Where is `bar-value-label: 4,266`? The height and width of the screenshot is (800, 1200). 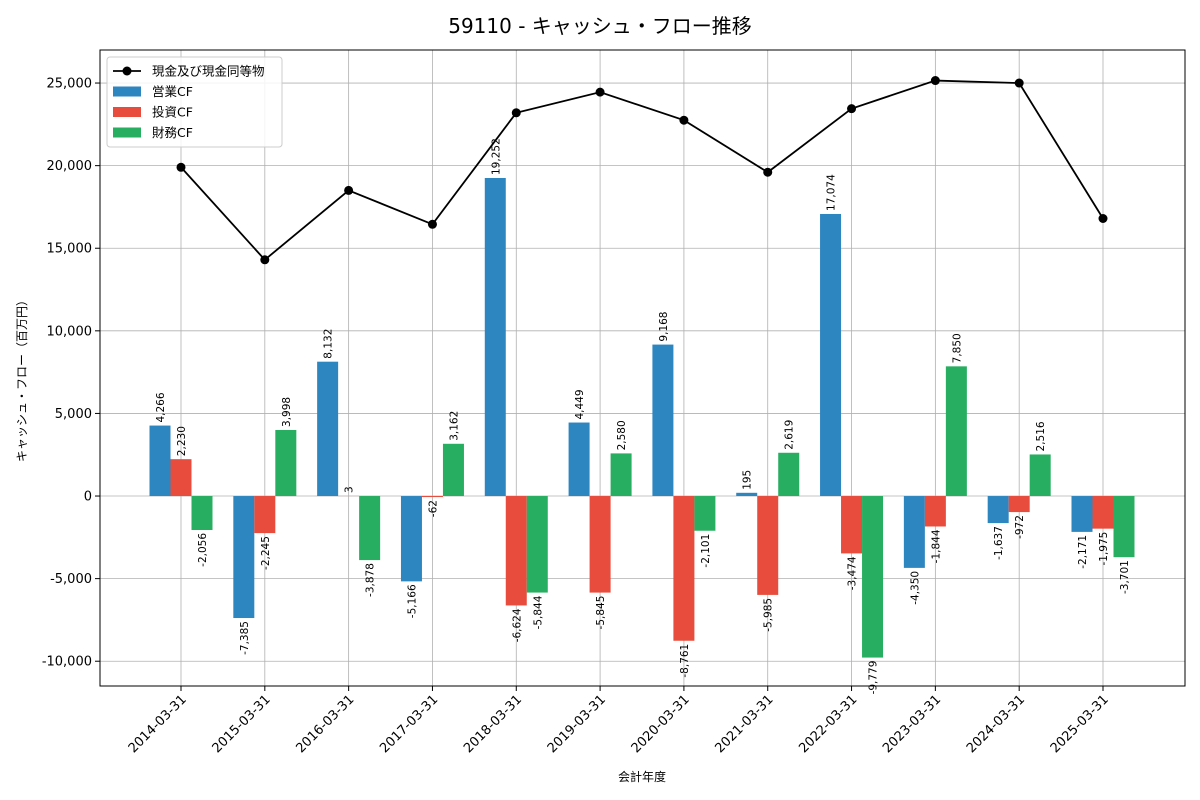 bar-value-label: 4,266 is located at coordinates (161, 407).